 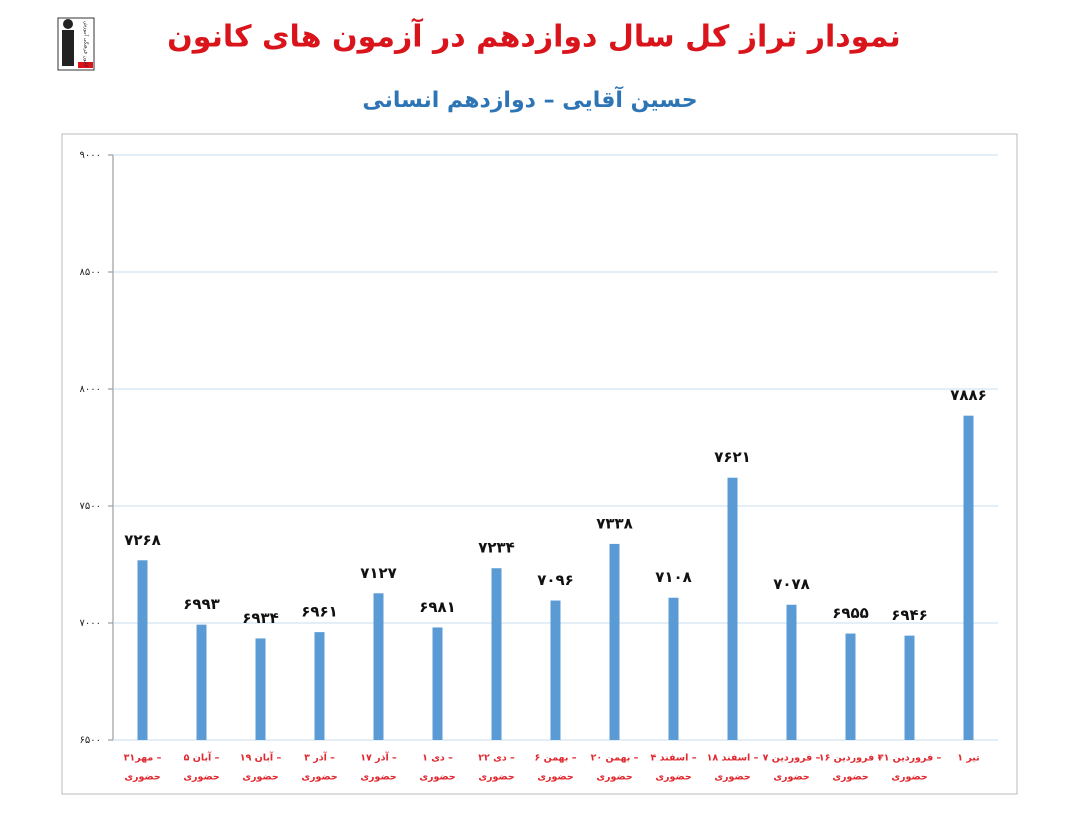 What do you see at coordinates (615, 758) in the screenshot?
I see `x-tick-label: ۲۰ بهمن –` at bounding box center [615, 758].